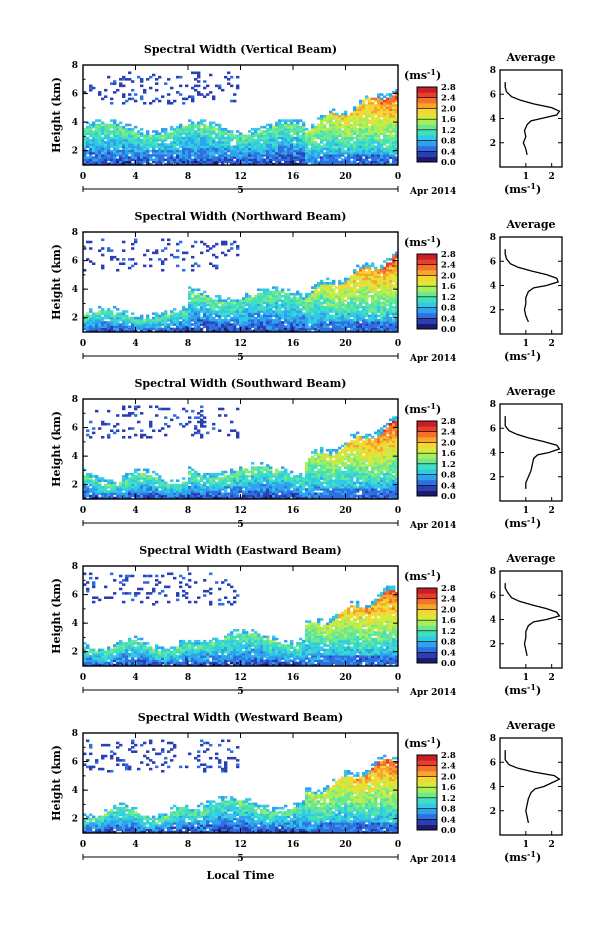 The height and width of the screenshot is (929, 610). I want to click on colorbar-tick-label: 2.0, so click(448, 109).